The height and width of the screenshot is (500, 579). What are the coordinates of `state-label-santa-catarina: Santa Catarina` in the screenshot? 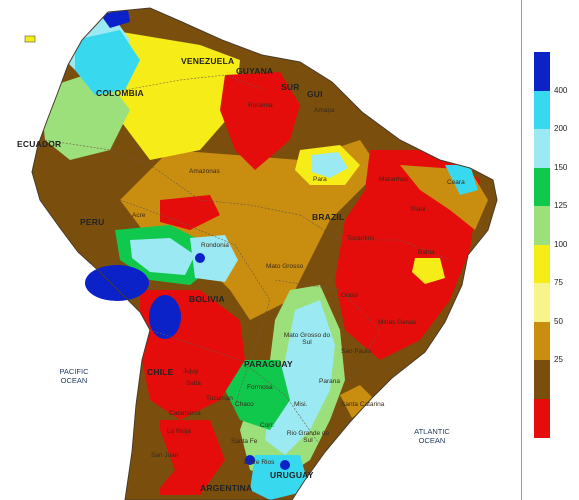 It's located at (363, 404).